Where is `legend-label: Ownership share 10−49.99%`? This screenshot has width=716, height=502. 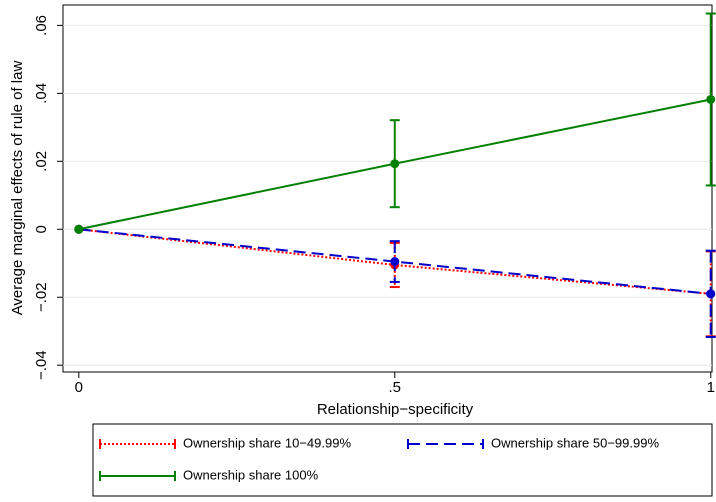
legend-label: Ownership share 10−49.99% is located at coordinates (267, 442).